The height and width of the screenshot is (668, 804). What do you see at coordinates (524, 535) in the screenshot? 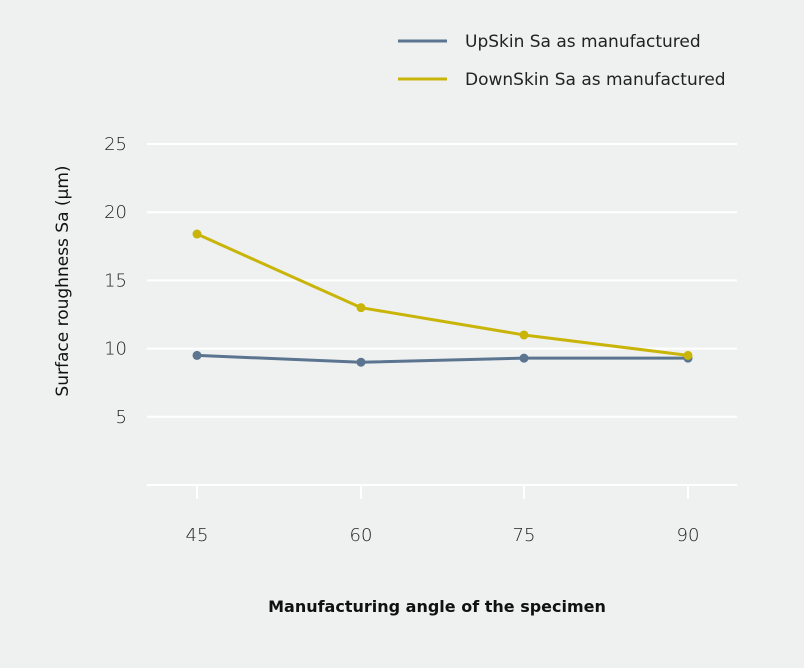
I see `x-tick-label: 75` at bounding box center [524, 535].